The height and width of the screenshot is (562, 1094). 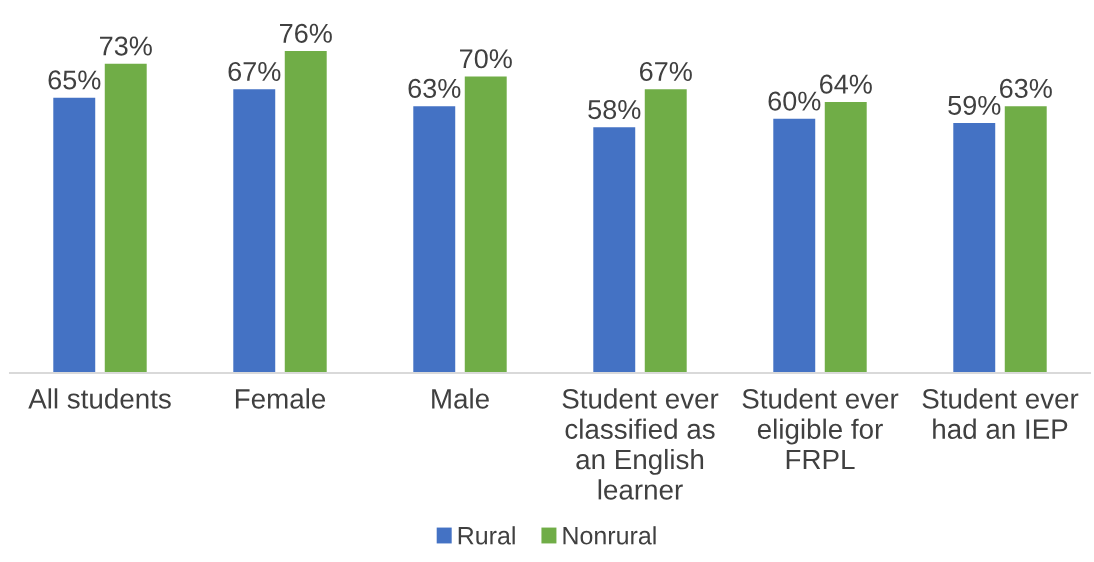 What do you see at coordinates (609, 535) in the screenshot?
I see `legend-label: Nonrural` at bounding box center [609, 535].